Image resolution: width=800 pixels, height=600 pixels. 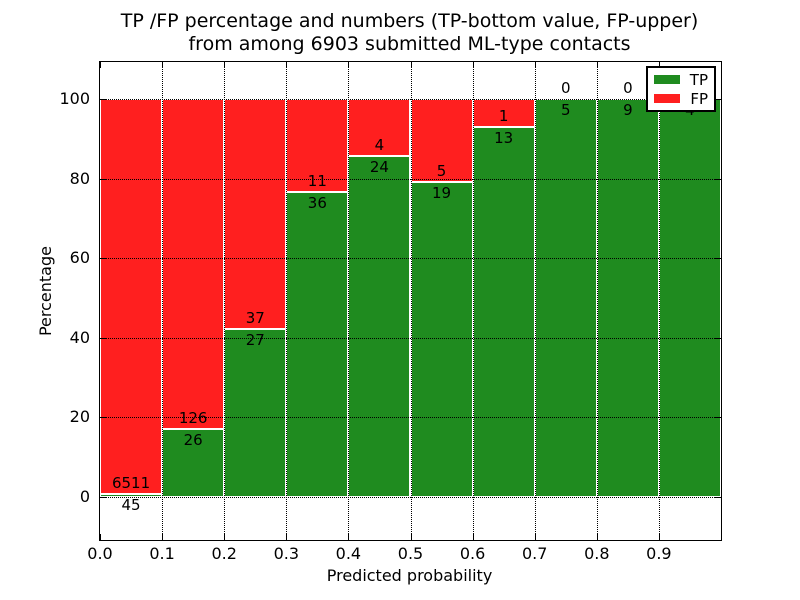 I want to click on y-axis-tick-label: 80, so click(x=79, y=178).